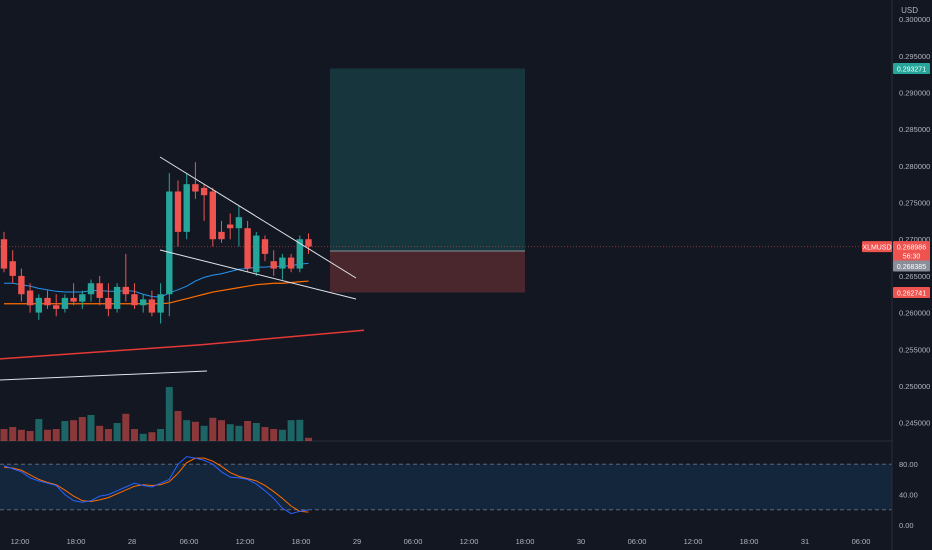 The width and height of the screenshot is (932, 550). I want to click on symbol-tag: XLMUSD, so click(877, 247).